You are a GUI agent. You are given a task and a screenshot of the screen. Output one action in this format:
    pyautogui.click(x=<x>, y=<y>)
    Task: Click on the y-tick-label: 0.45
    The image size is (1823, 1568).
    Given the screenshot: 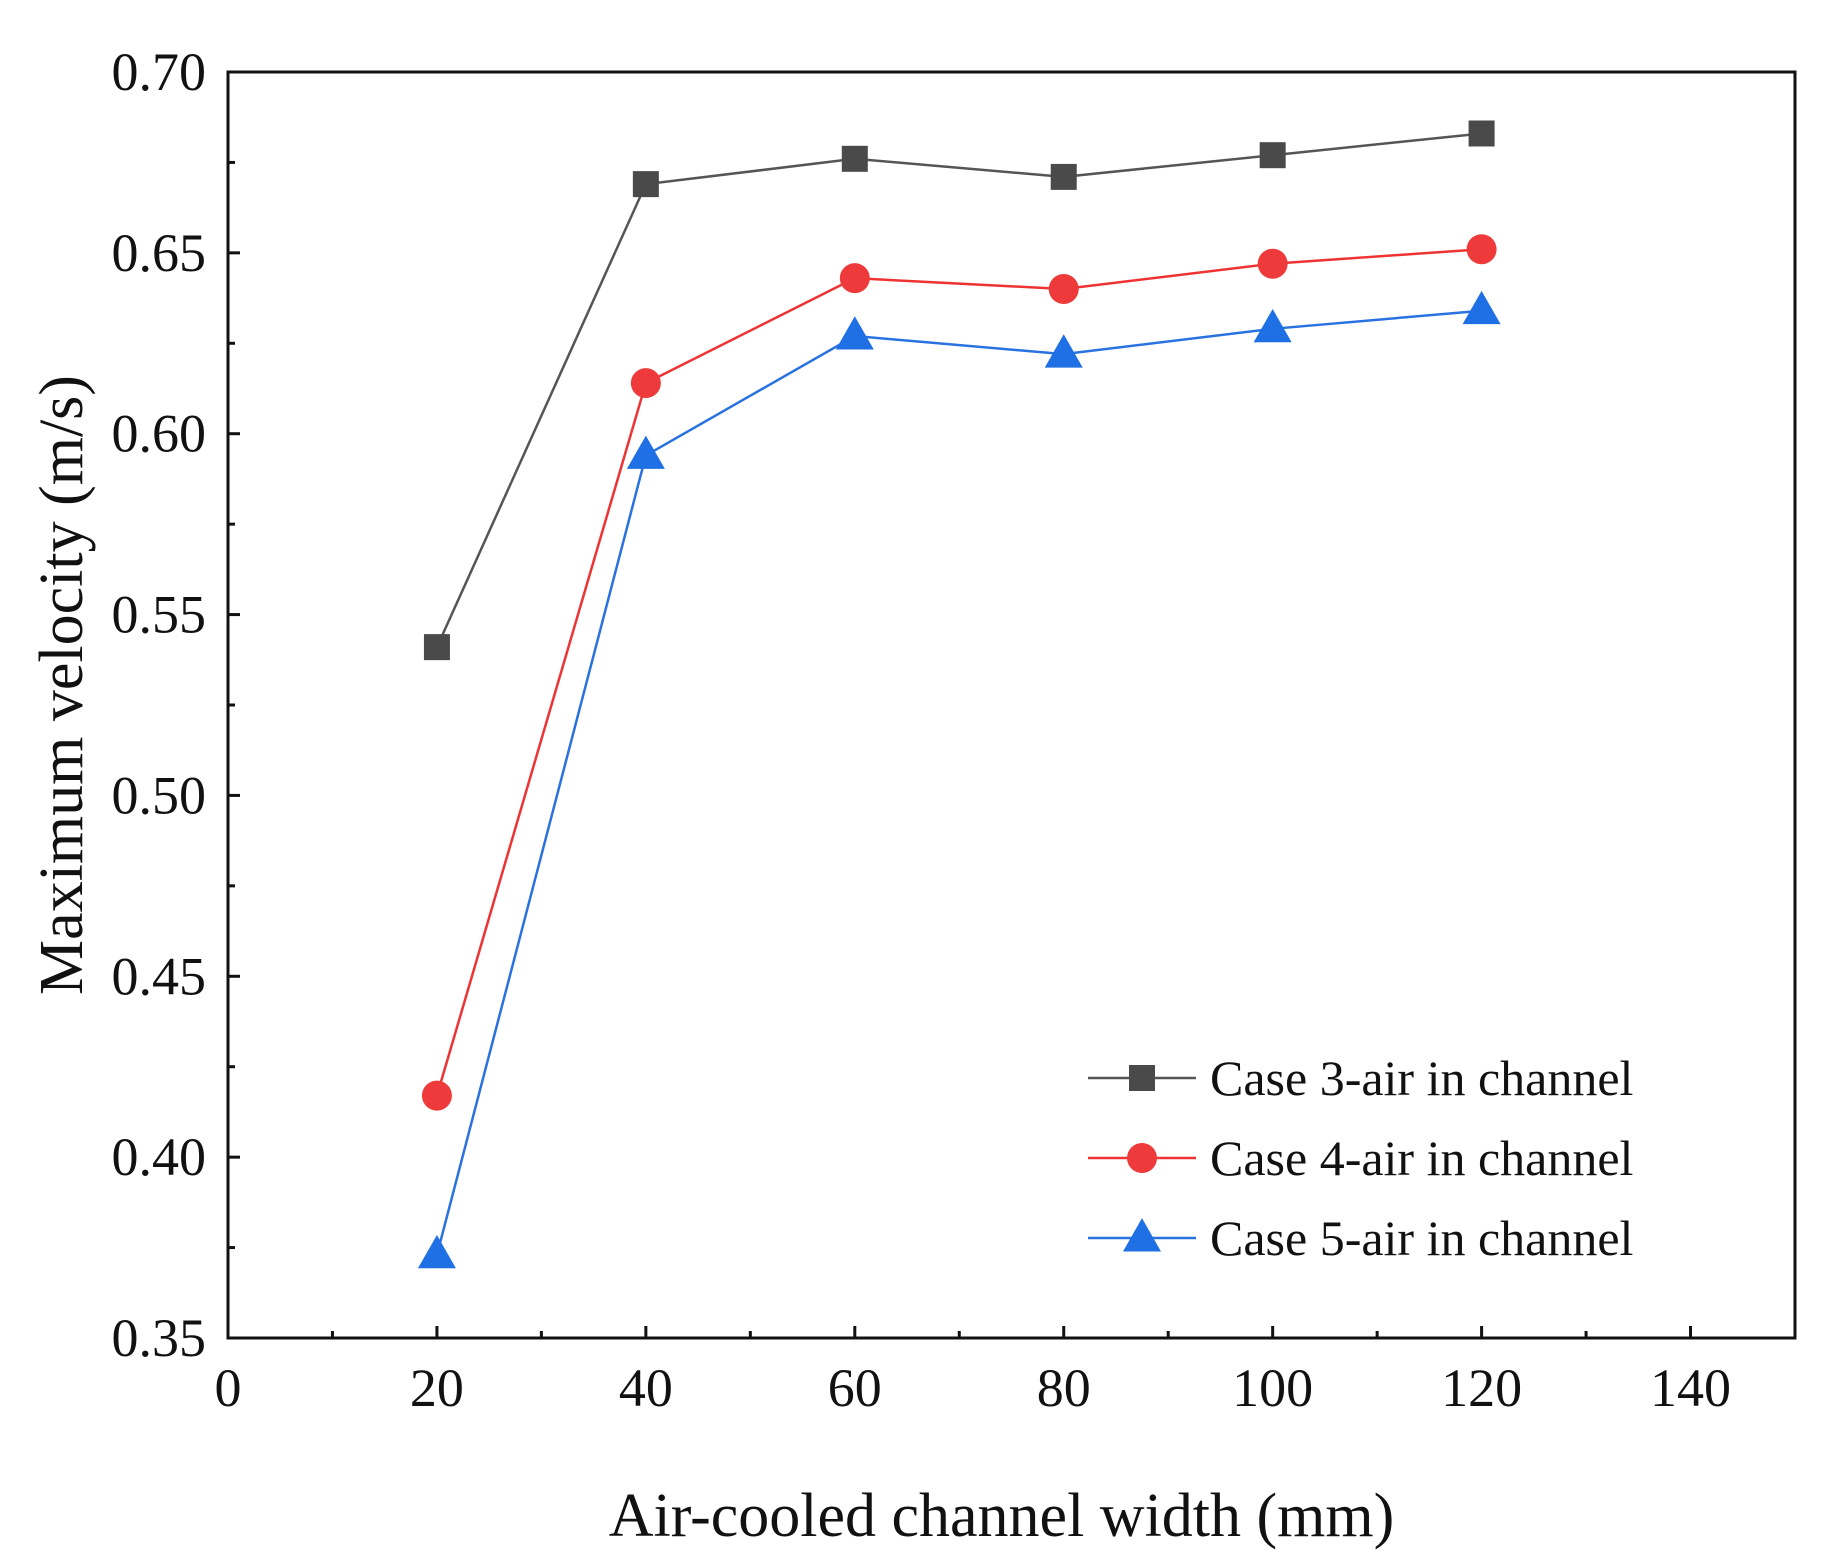 What is the action you would take?
    pyautogui.click(x=159, y=976)
    